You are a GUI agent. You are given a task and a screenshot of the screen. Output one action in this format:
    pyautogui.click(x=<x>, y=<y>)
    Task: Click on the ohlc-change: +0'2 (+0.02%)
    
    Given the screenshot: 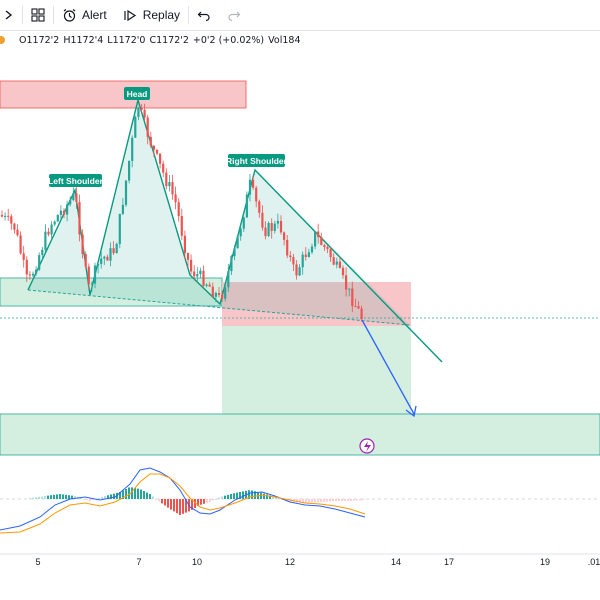 What is the action you would take?
    pyautogui.click(x=228, y=40)
    